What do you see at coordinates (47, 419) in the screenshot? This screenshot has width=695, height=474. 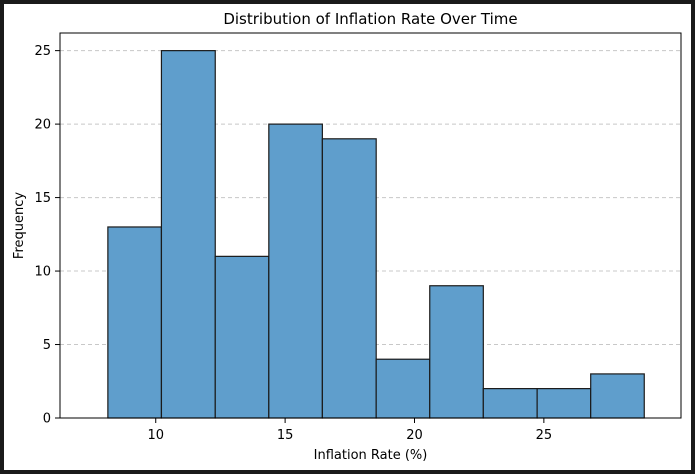 I see `y-tick-label: 0` at bounding box center [47, 419].